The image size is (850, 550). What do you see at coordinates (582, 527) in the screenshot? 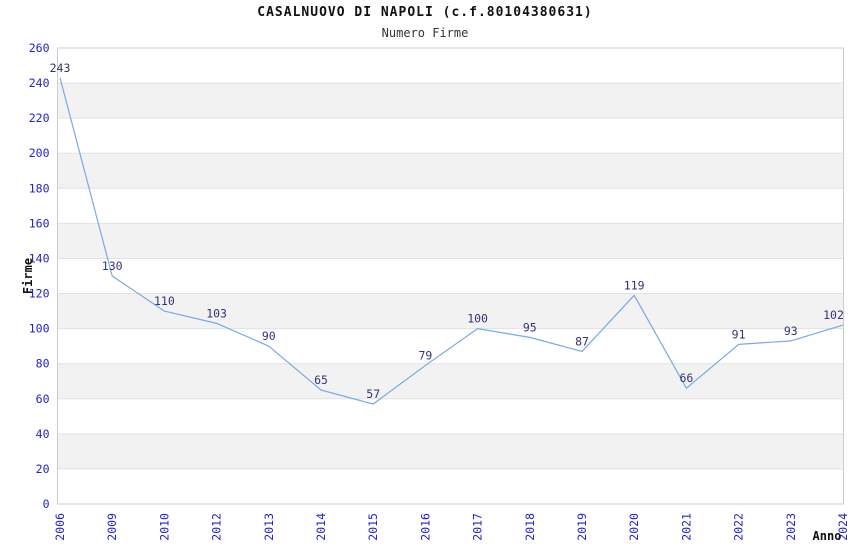
I see `x-tick-label: 2019` at bounding box center [582, 527].